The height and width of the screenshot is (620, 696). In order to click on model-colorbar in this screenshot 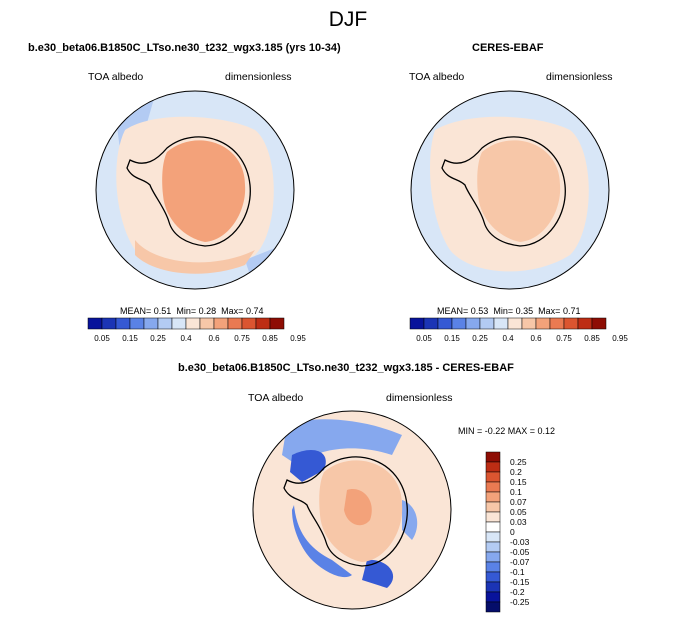, I will do `click(186, 323)`.